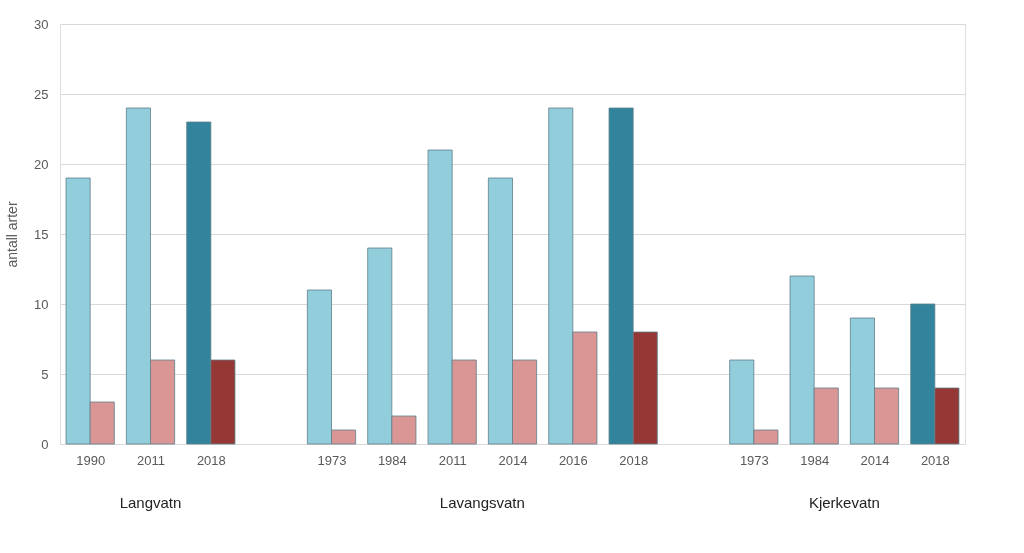 The width and height of the screenshot is (1024, 553). Describe the element at coordinates (45, 444) in the screenshot. I see `y-tick-label: 0` at that location.